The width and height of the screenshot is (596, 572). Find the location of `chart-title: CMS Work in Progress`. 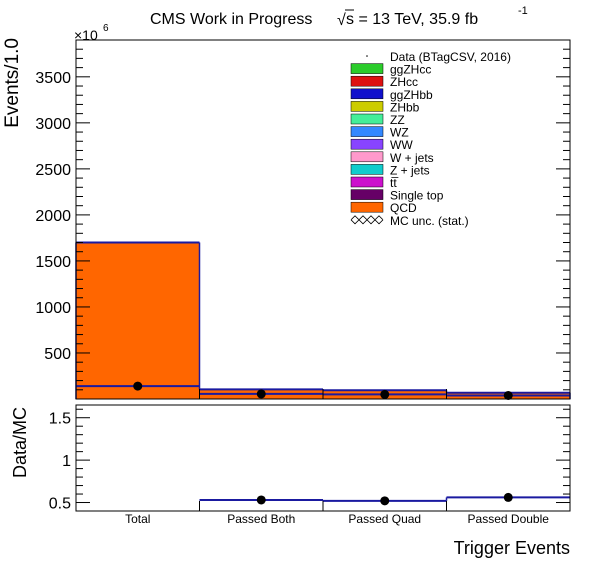

chart-title: CMS Work in Progress is located at coordinates (231, 19).